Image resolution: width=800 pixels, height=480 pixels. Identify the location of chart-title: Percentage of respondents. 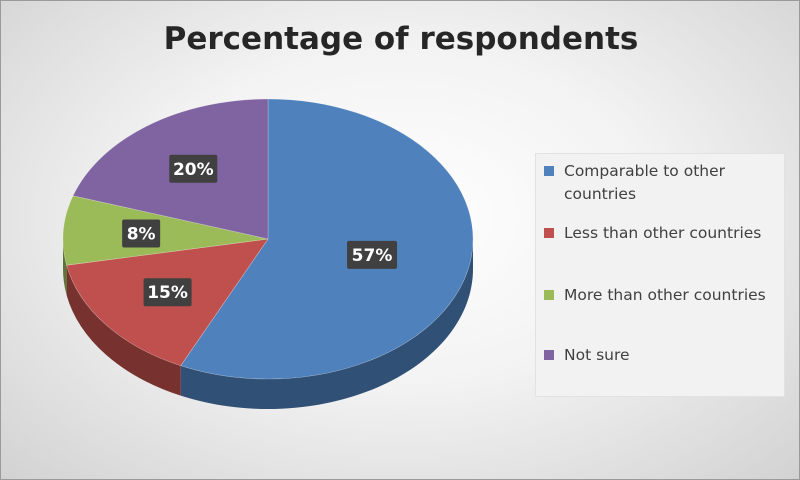
(401, 39).